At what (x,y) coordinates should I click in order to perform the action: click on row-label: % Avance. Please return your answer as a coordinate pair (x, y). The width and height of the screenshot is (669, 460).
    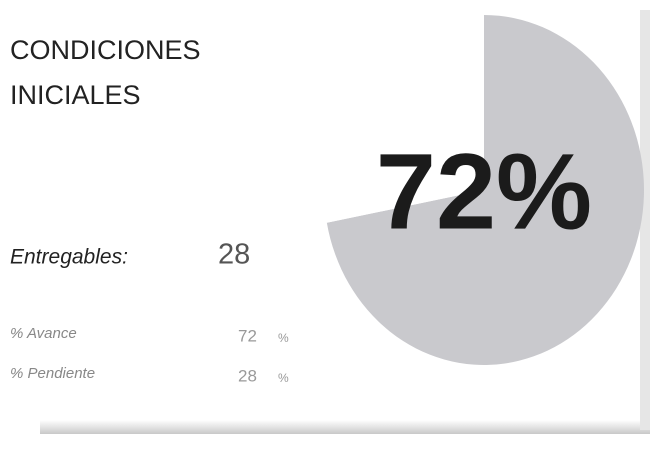
    Looking at the image, I should click on (43, 333).